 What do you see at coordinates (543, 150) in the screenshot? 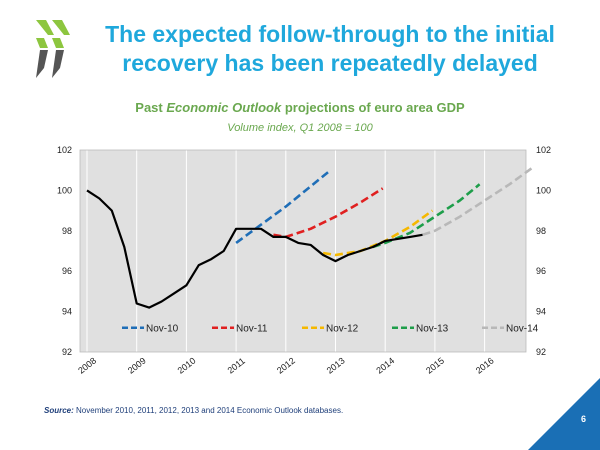
I see `y-tick-right-102: 102` at bounding box center [543, 150].